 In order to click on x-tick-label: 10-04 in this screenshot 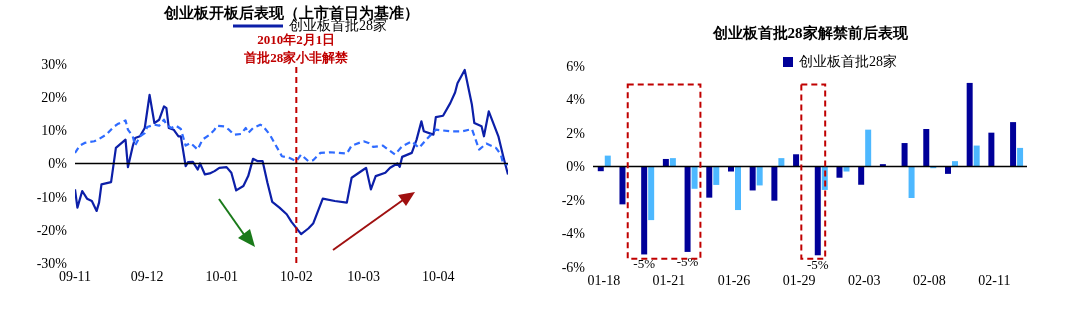, I will do `click(438, 276)`.